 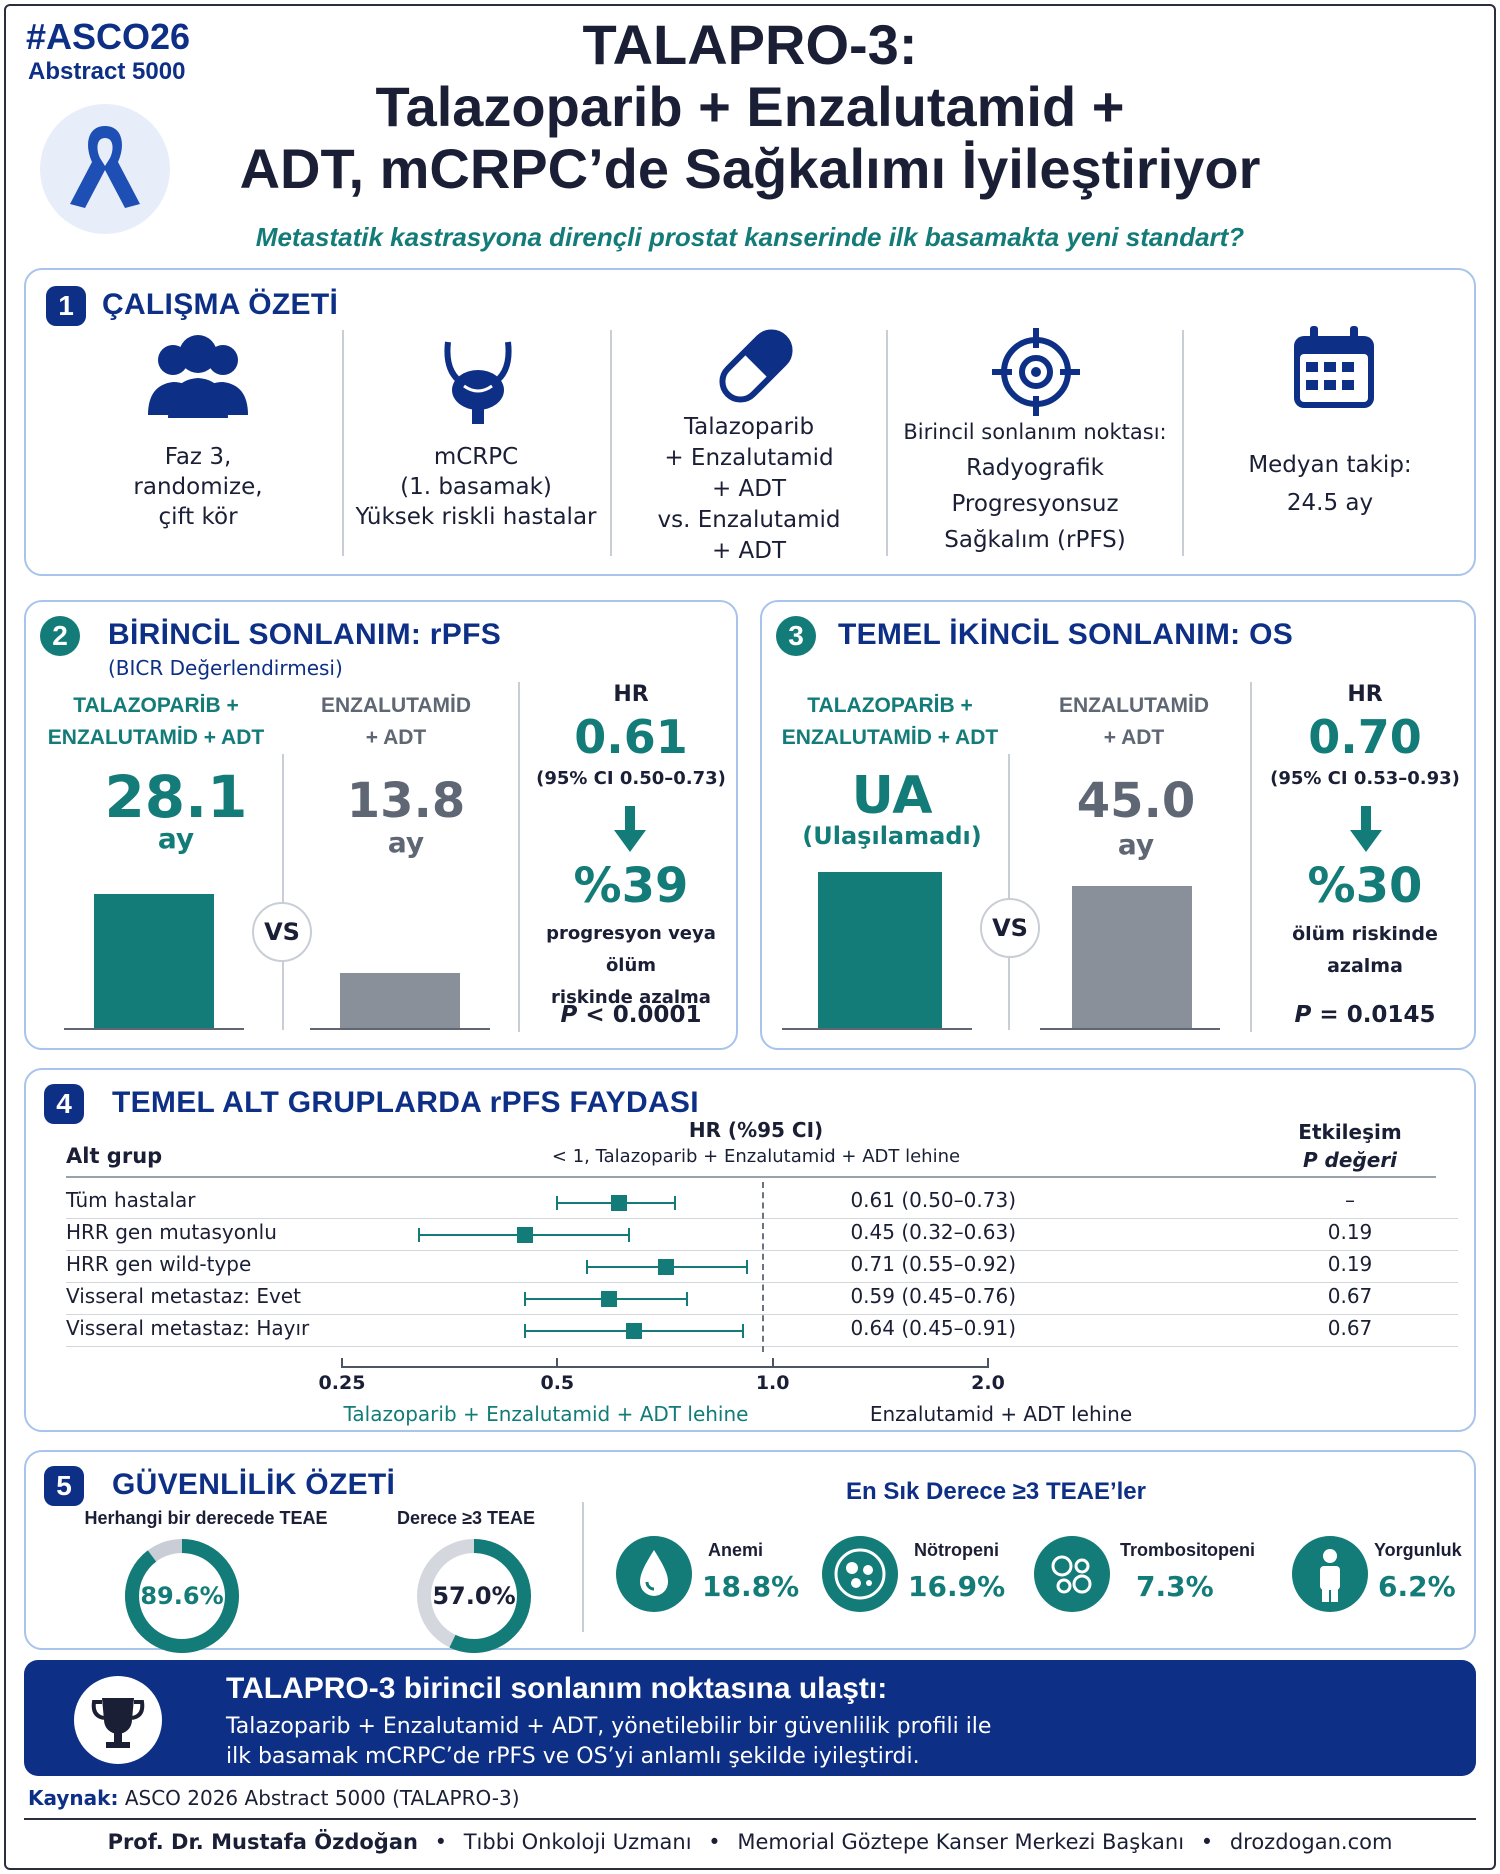 I want to click on overview-line: vs. Enzalutamid, so click(x=749, y=520).